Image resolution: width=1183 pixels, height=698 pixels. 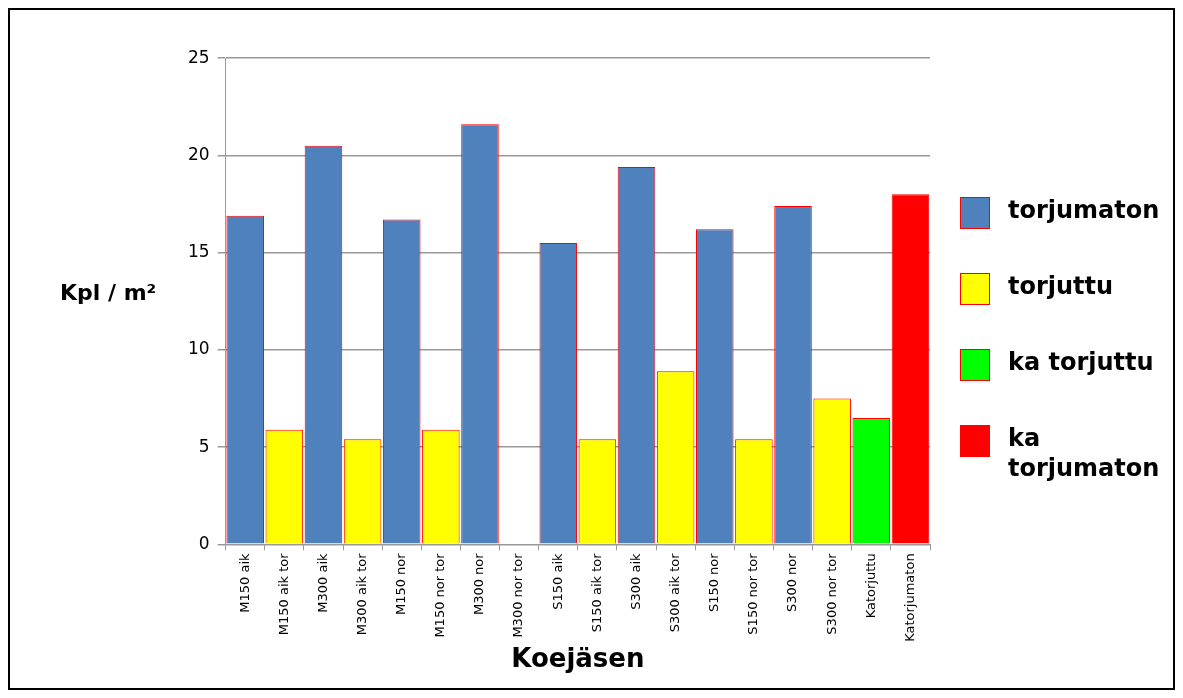 What do you see at coordinates (401, 584) in the screenshot?
I see `x-tick-label: M150 nor` at bounding box center [401, 584].